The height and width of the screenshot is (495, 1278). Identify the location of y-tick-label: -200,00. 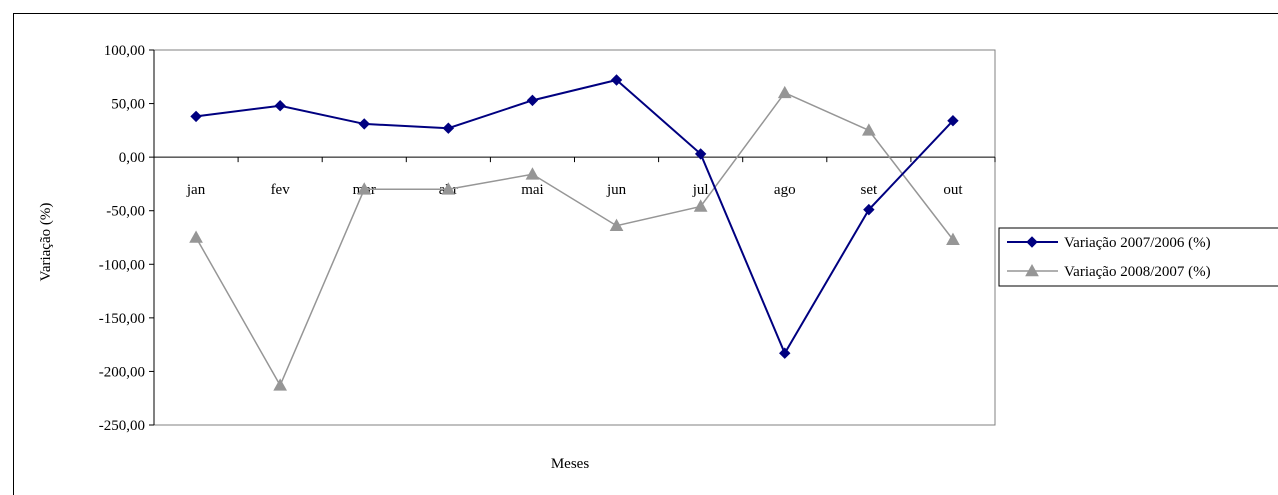
(122, 372).